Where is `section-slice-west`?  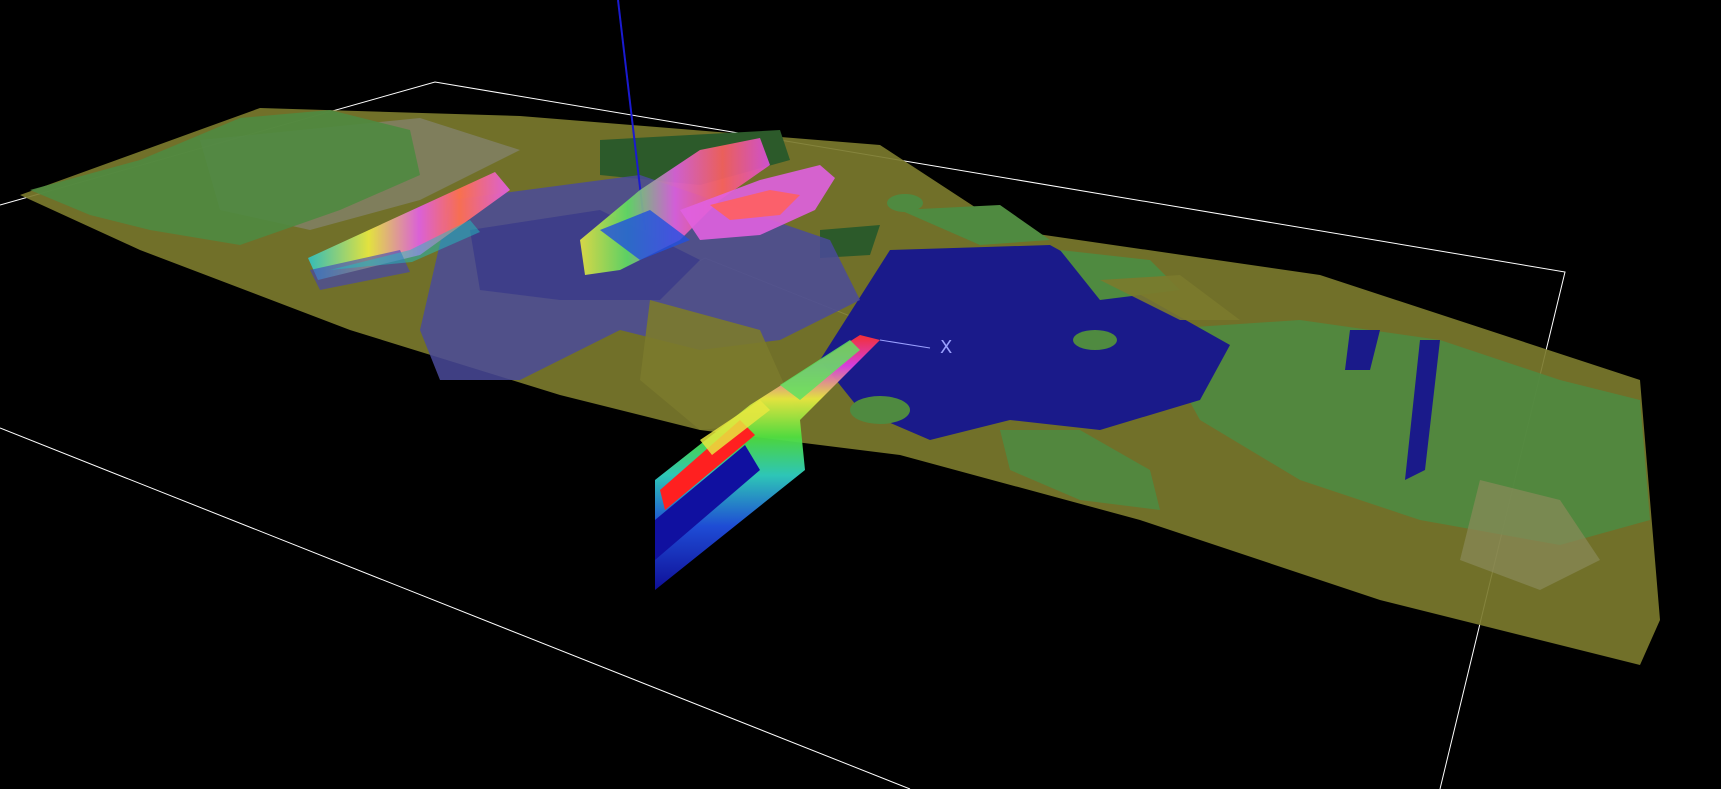 section-slice-west is located at coordinates (409, 231).